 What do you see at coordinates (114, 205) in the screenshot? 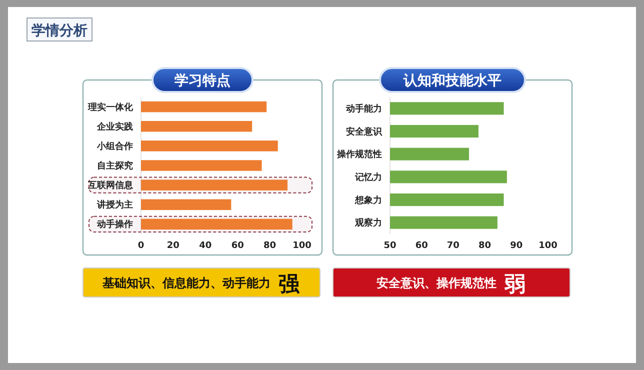
I see `y-tick-label: 讲授为主` at bounding box center [114, 205].